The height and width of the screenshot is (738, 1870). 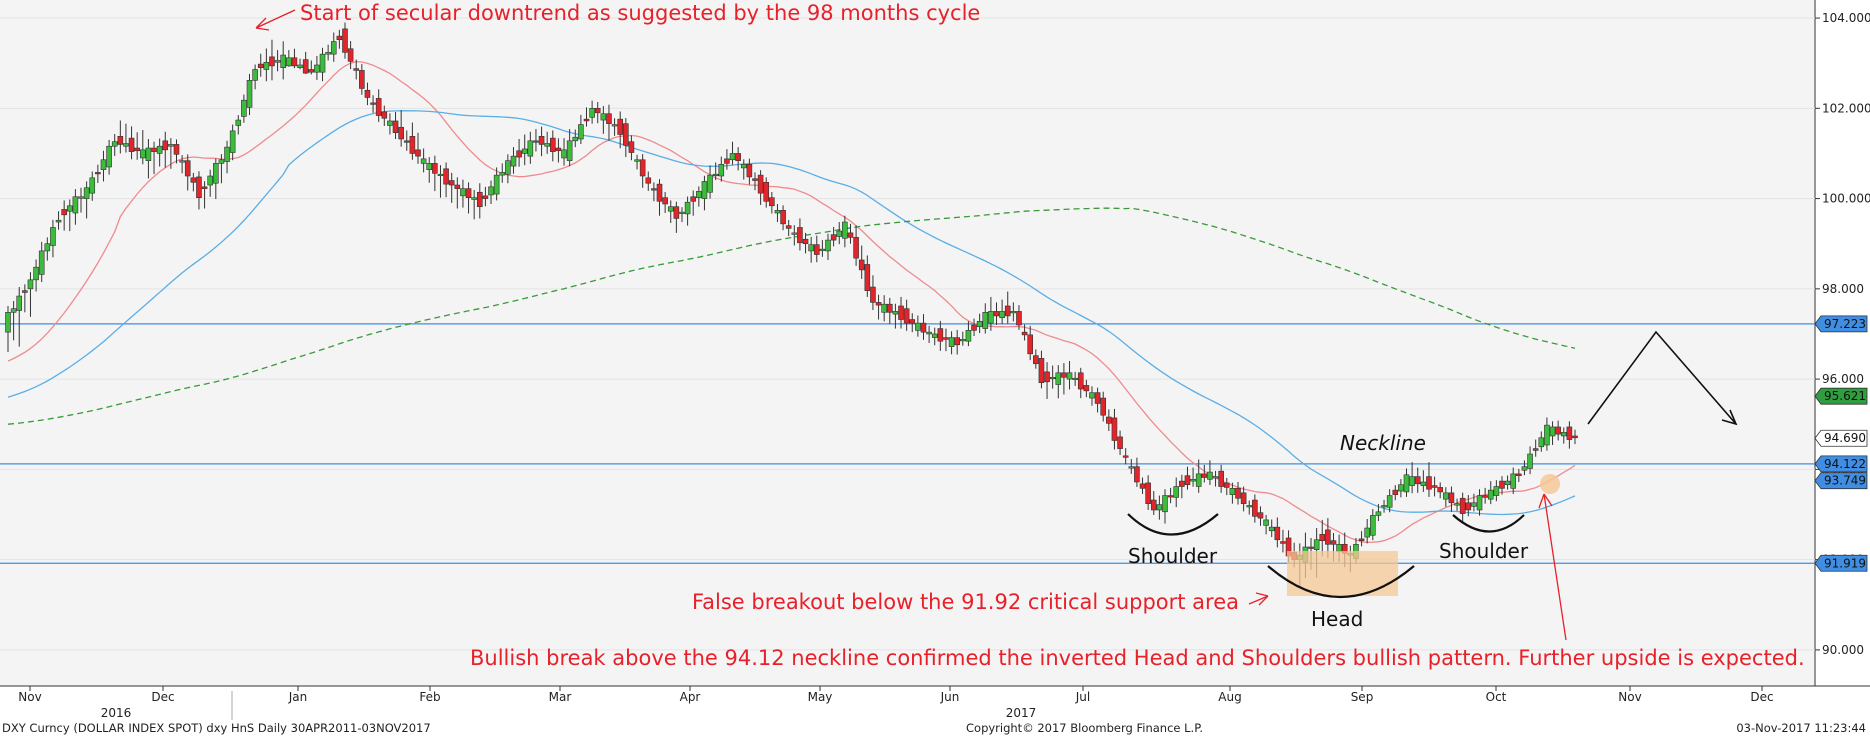 What do you see at coordinates (1496, 697) in the screenshot?
I see `x-tick-label: Oct` at bounding box center [1496, 697].